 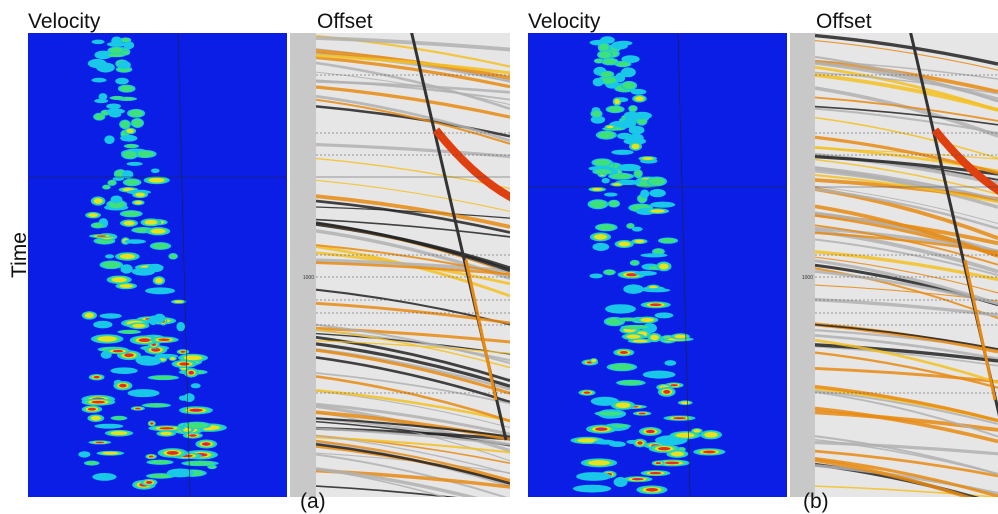 What do you see at coordinates (807, 278) in the screenshot?
I see `time-tick-label: 1000` at bounding box center [807, 278].